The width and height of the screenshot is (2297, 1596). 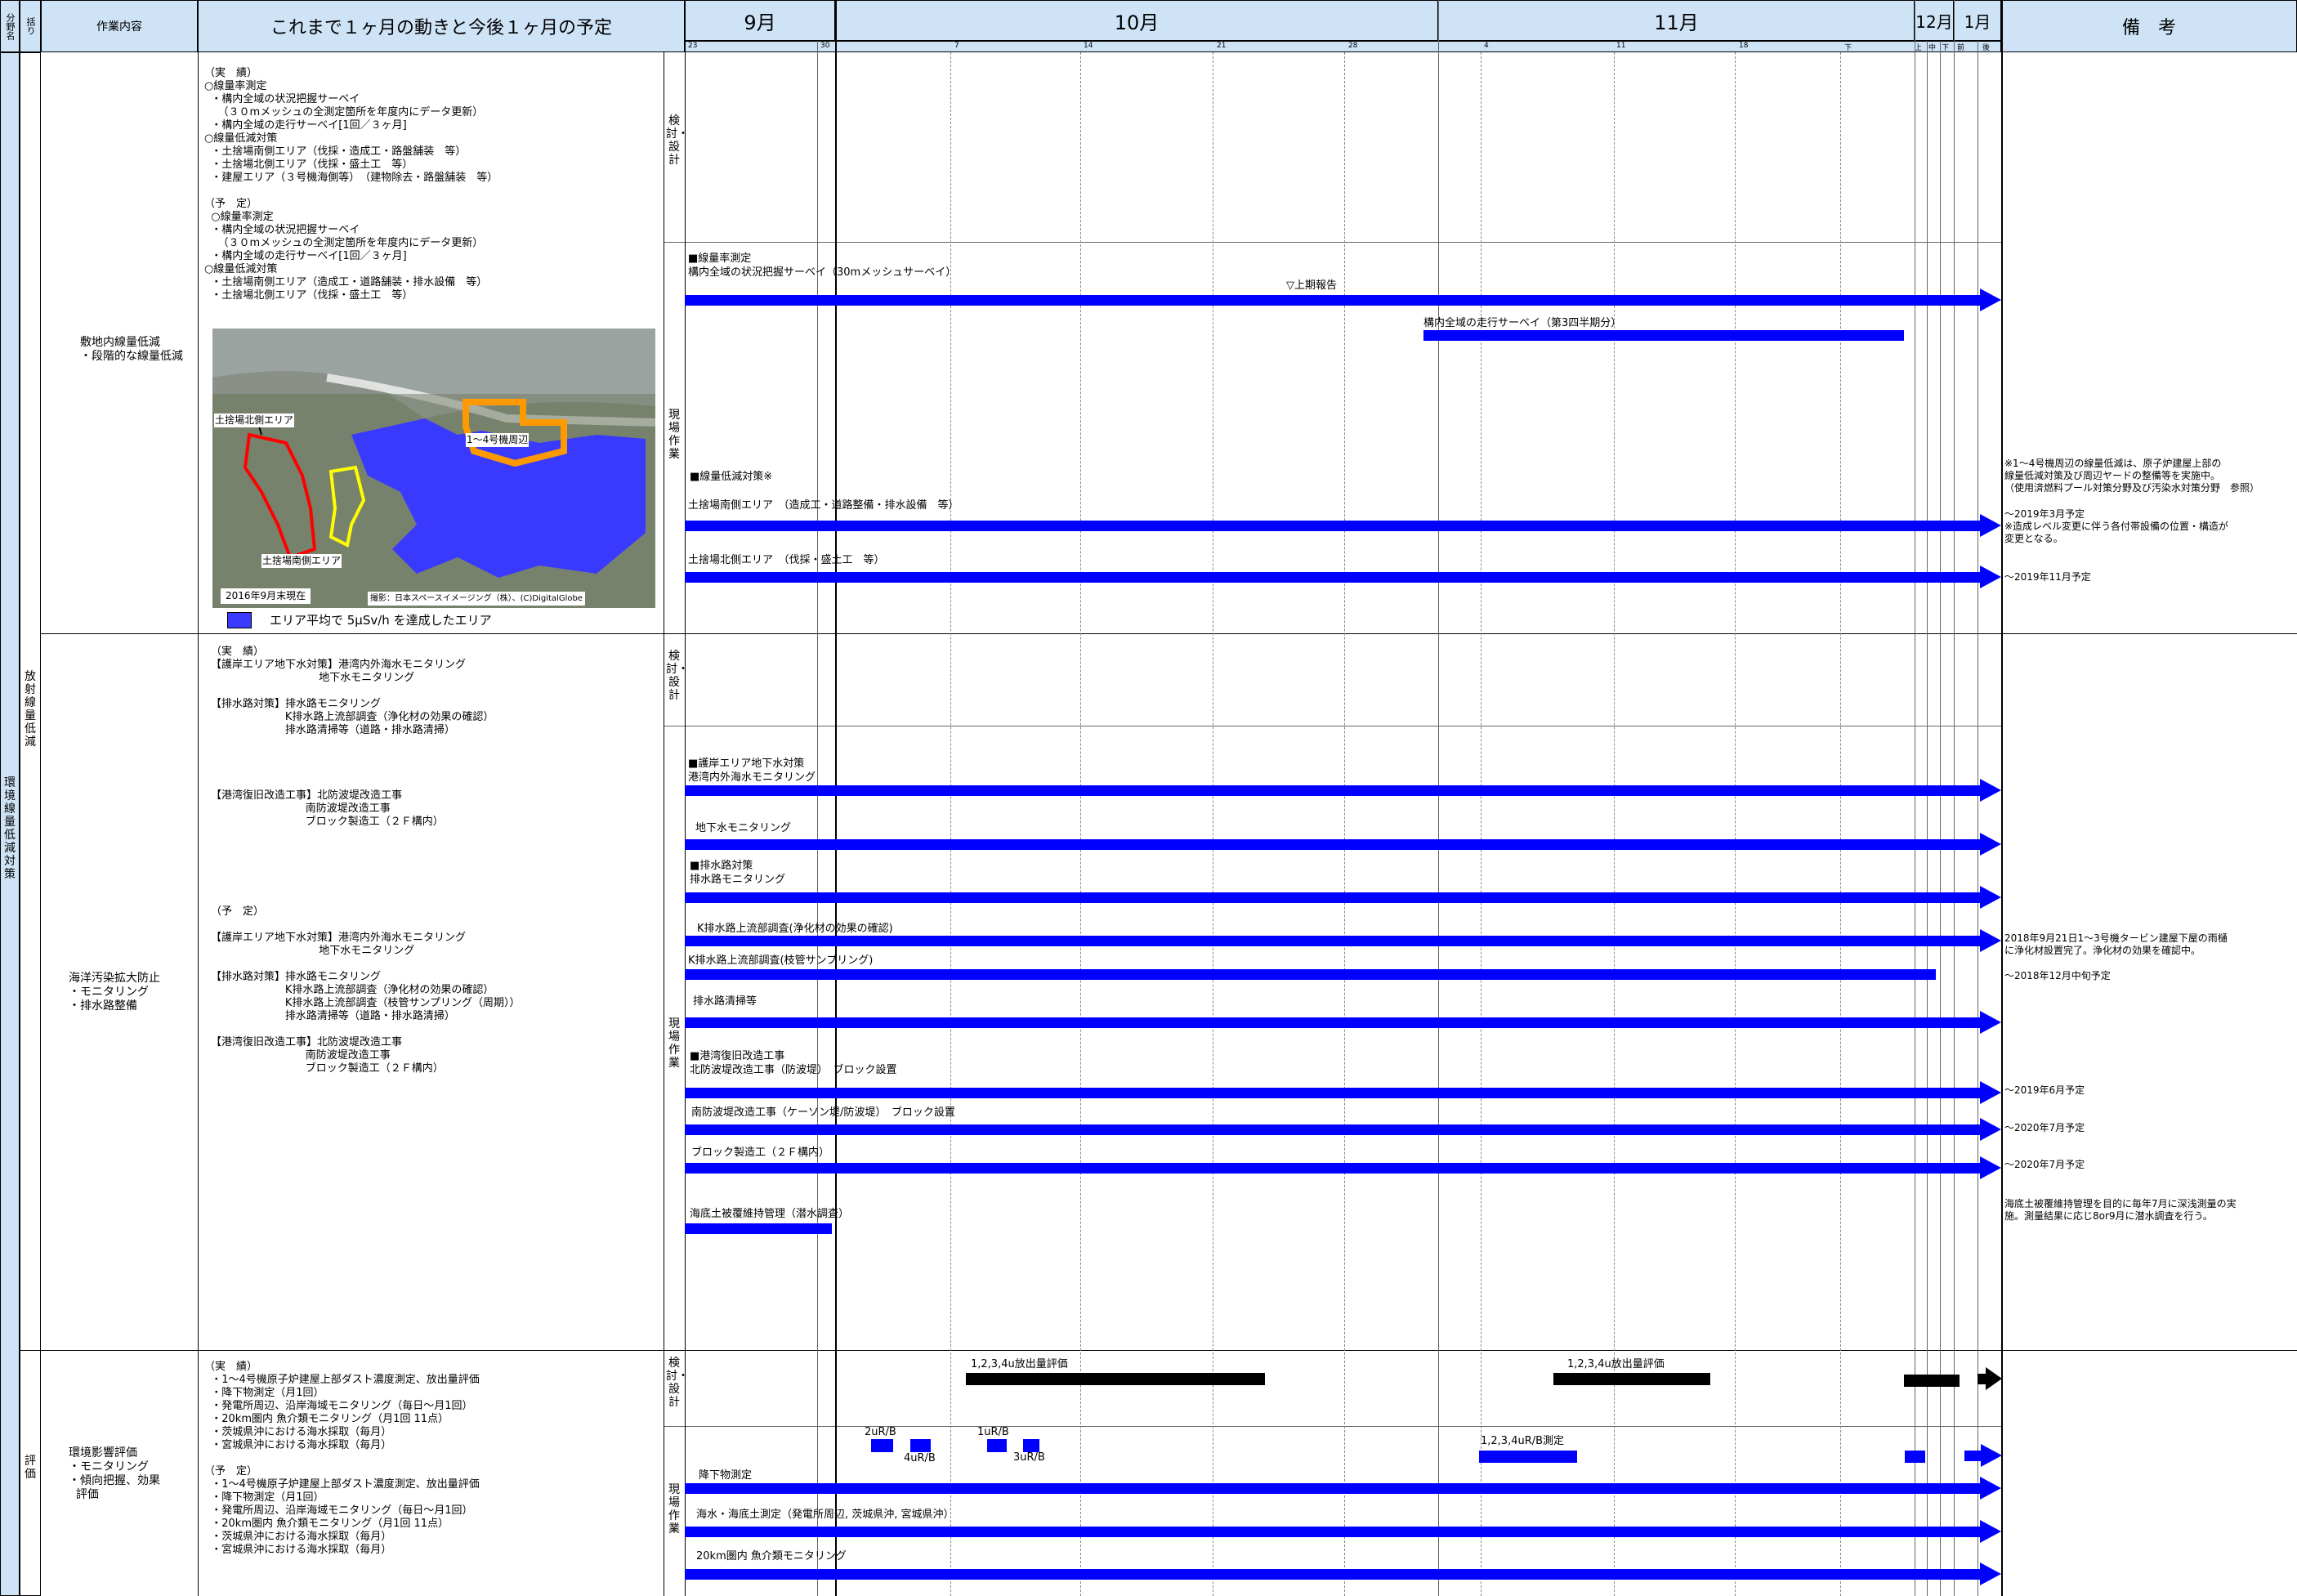 What do you see at coordinates (1932, 48) in the screenshot?
I see `tick-label: 中` at bounding box center [1932, 48].